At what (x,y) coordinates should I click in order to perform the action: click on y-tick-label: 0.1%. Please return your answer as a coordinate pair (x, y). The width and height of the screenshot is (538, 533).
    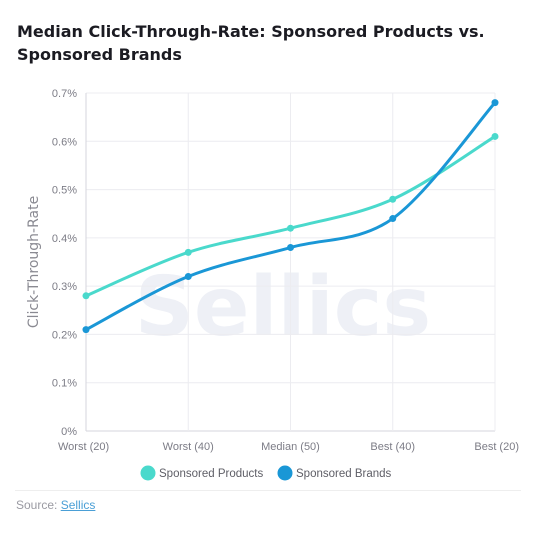
    Looking at the image, I should click on (64, 384).